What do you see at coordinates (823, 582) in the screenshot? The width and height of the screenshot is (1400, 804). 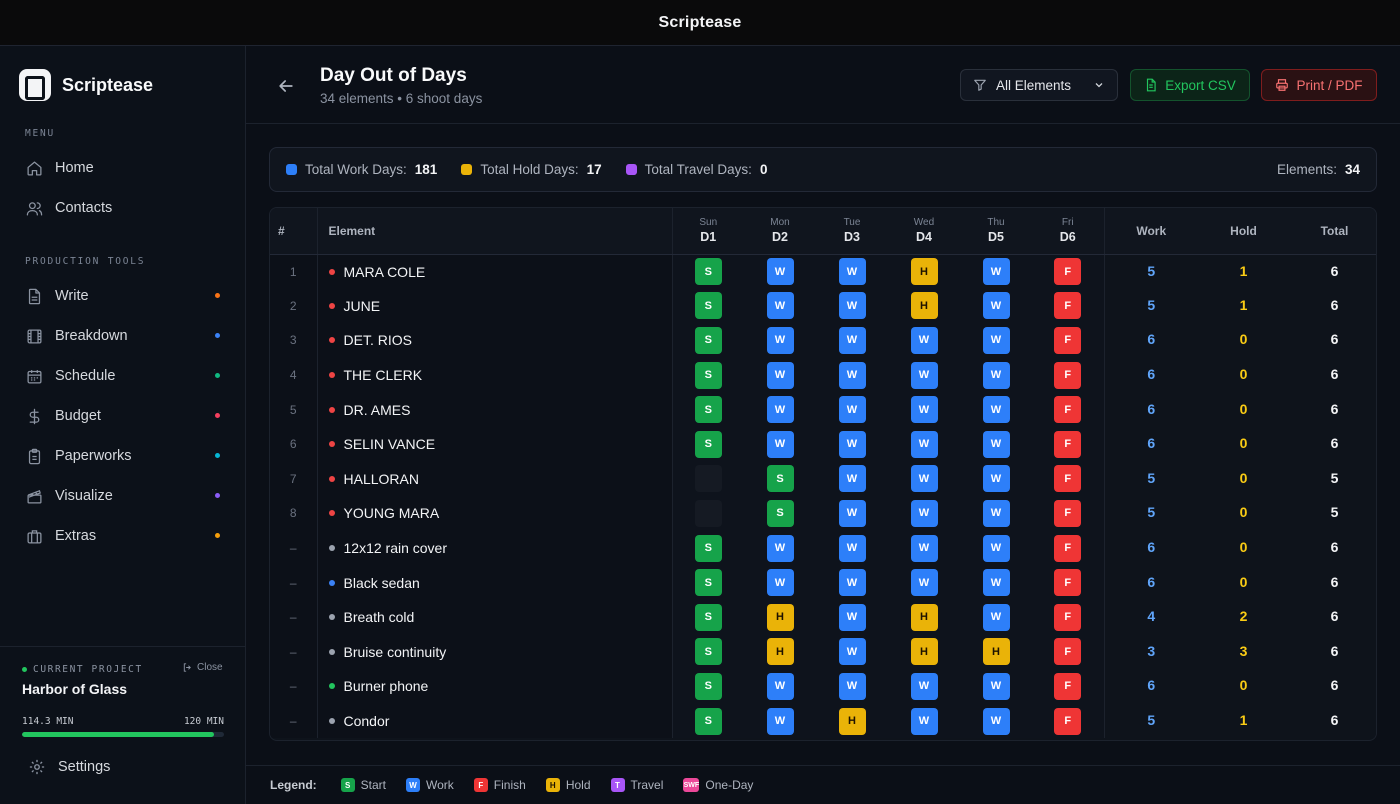 I see `table-row: – Black sedan S W W W W F 6 0 6` at bounding box center [823, 582].